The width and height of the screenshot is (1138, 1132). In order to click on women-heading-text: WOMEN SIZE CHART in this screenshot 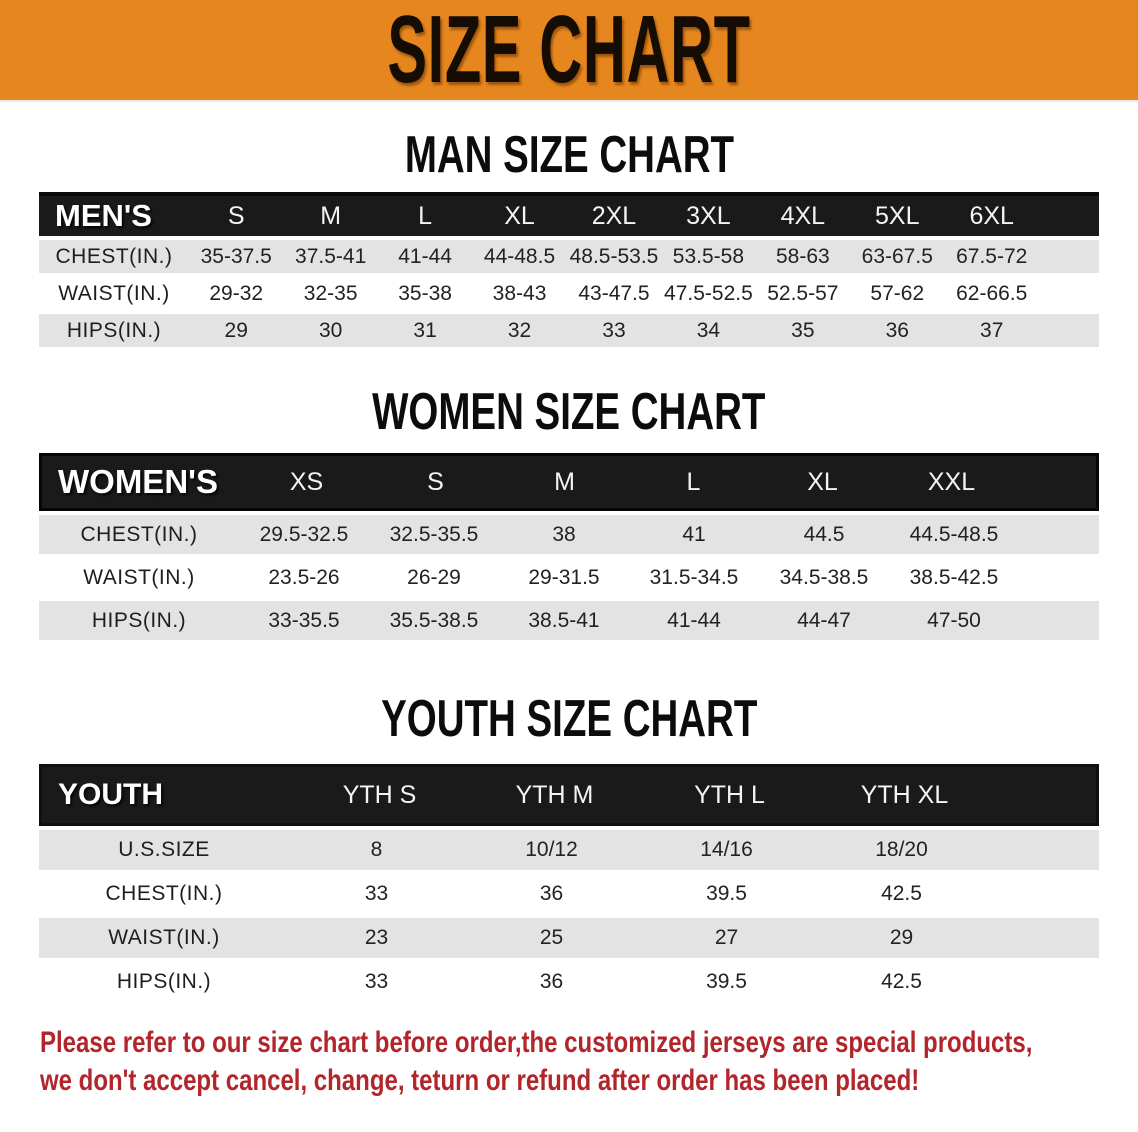, I will do `click(569, 412)`.